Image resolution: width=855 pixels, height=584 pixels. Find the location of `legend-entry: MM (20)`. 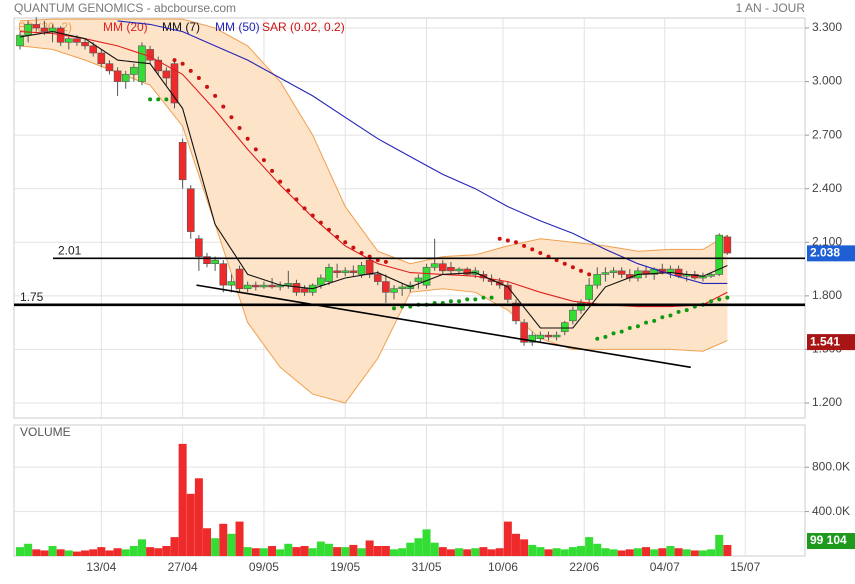

legend-entry: MM (20) is located at coordinates (125, 27).